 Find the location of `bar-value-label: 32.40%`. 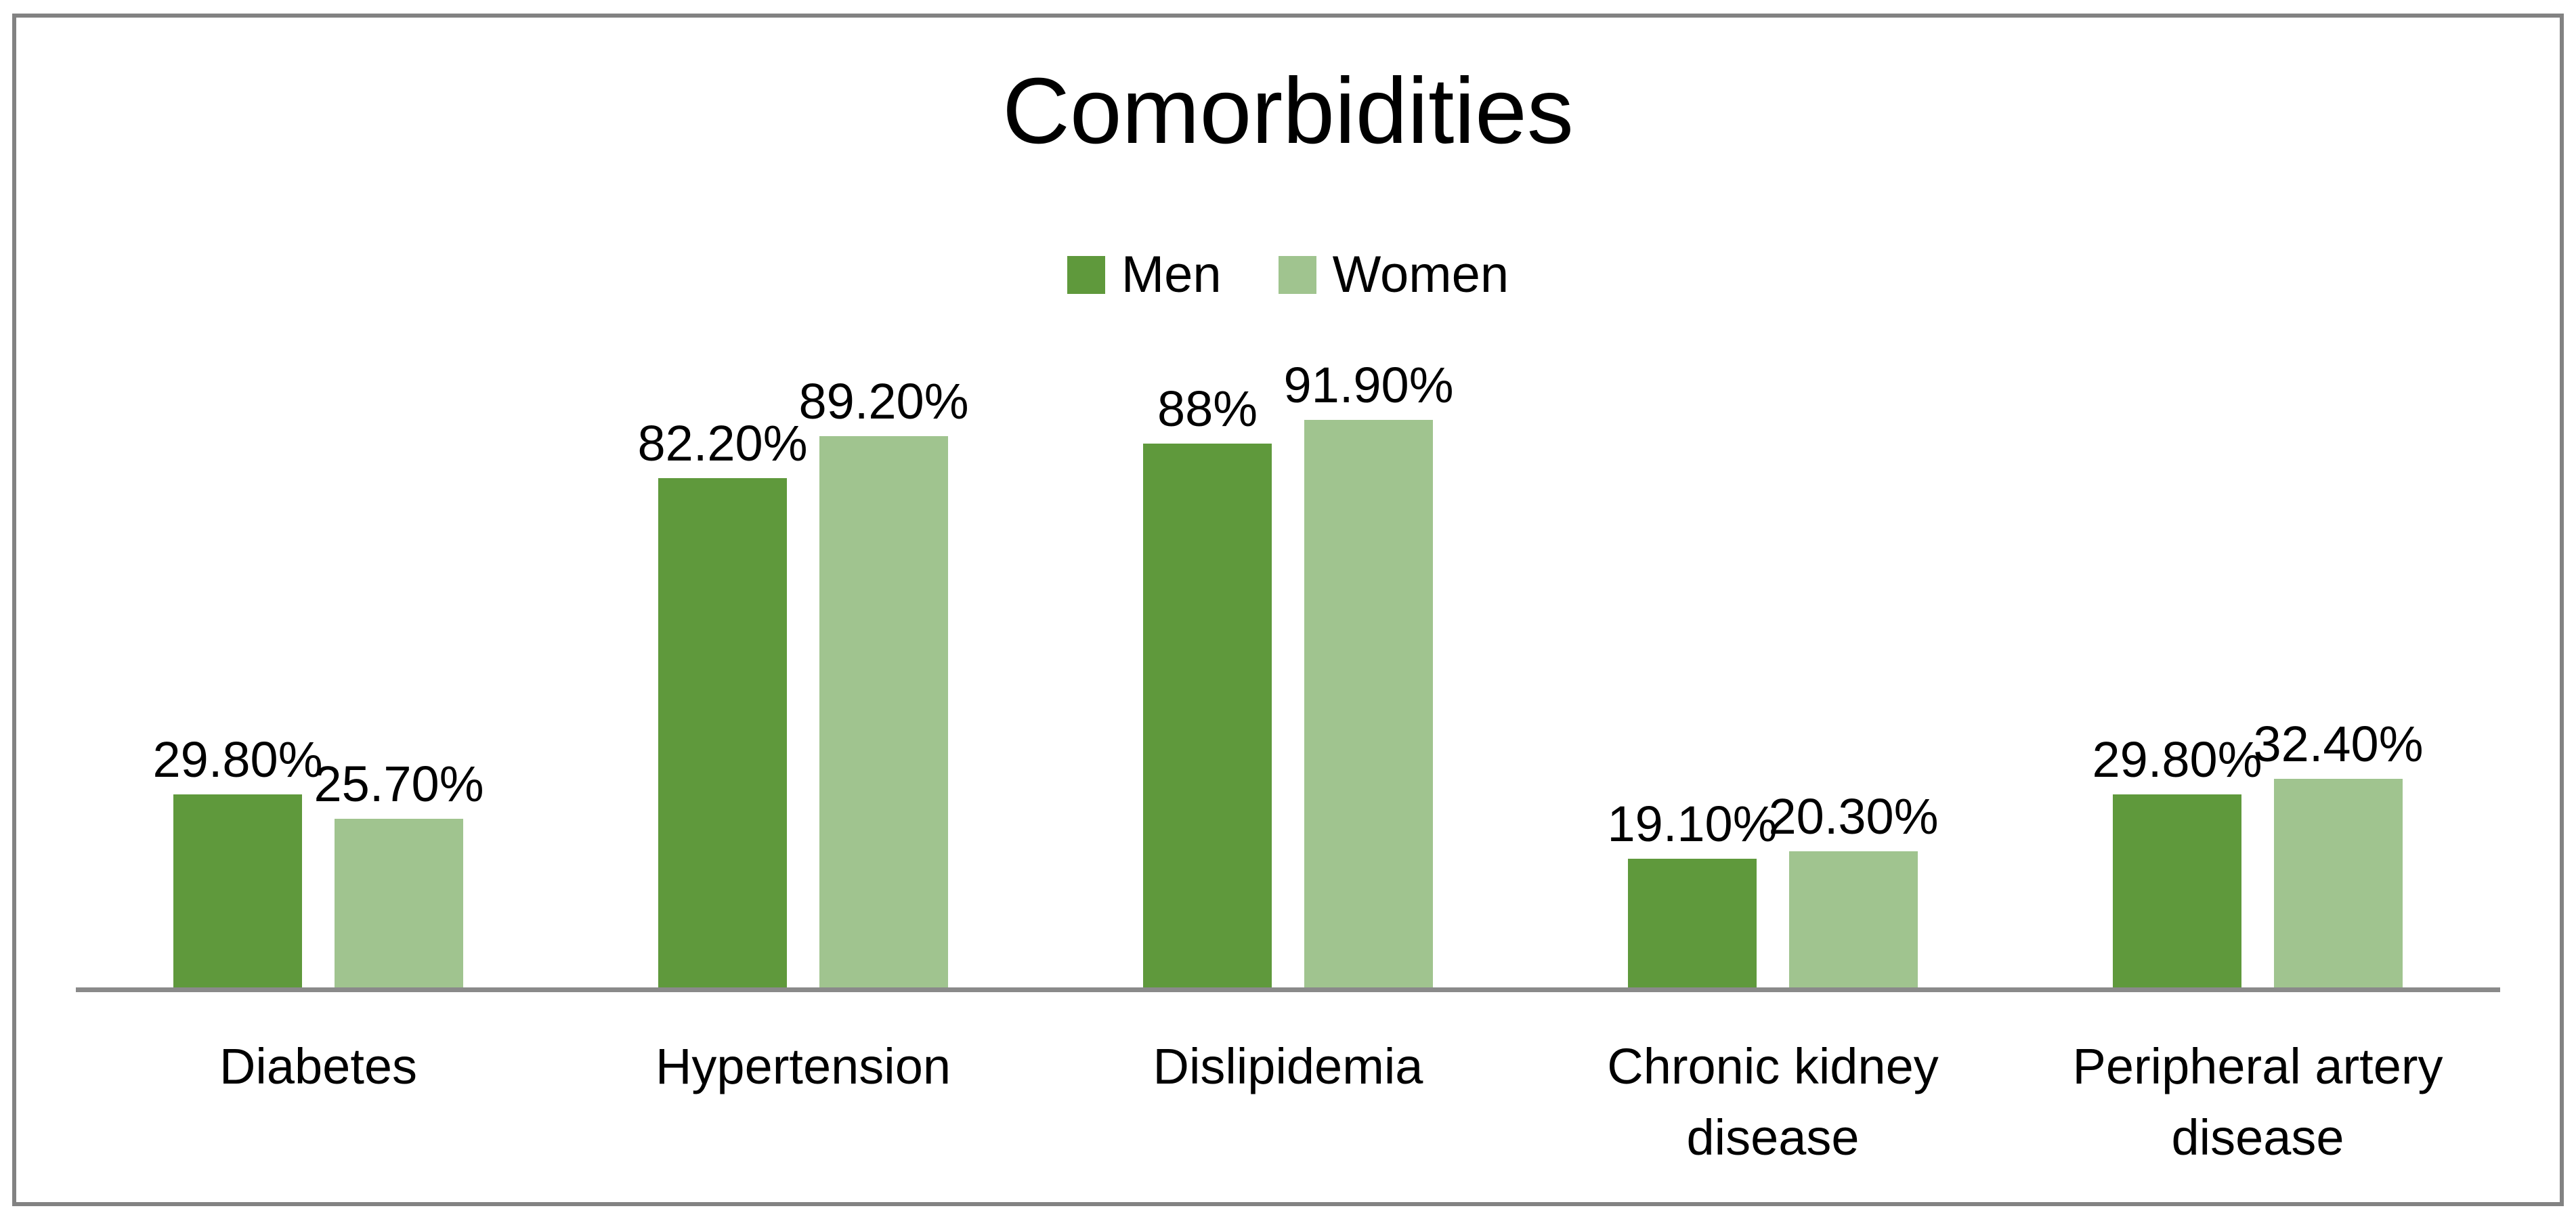

bar-value-label: 32.40% is located at coordinates (2338, 744).